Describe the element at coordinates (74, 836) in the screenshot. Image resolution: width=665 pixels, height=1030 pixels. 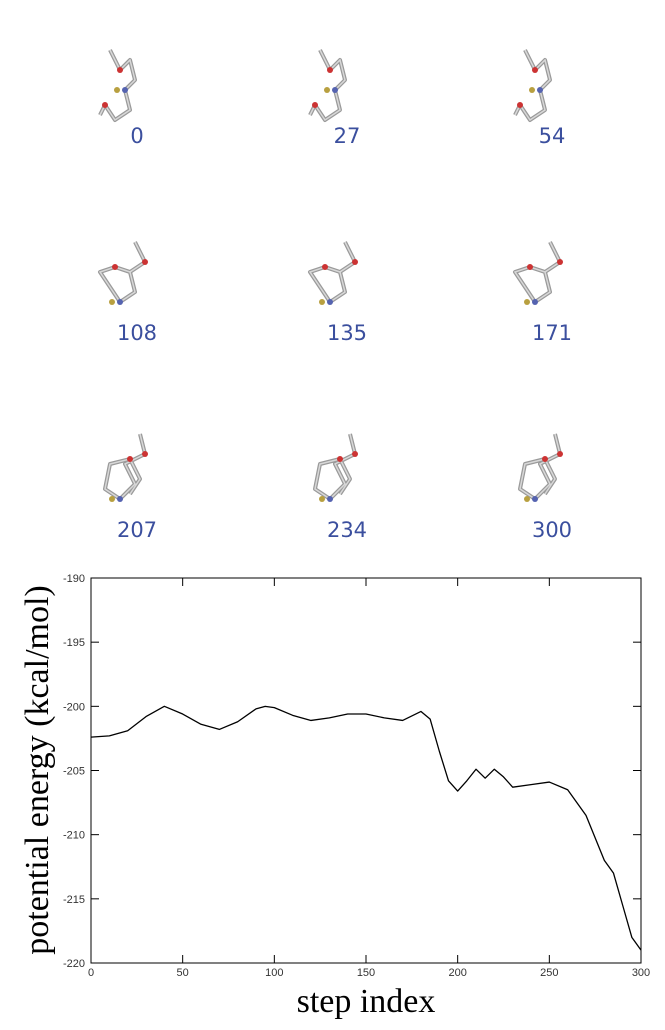
I see `y-tick-label: -210` at that location.